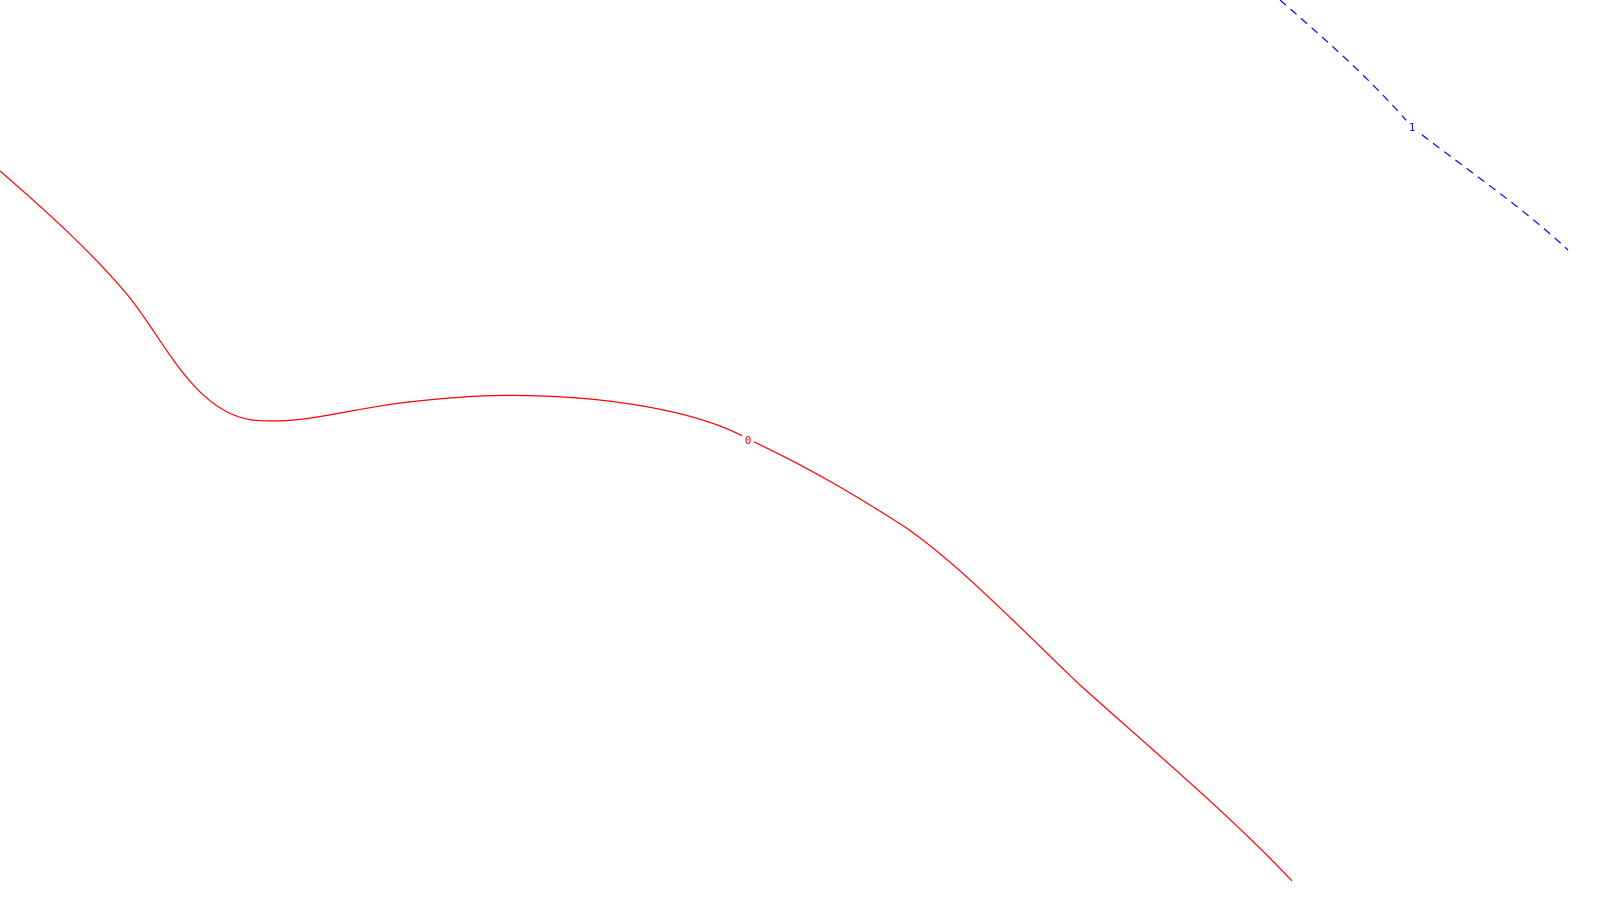 The height and width of the screenshot is (900, 1600). I want to click on curve-0-label: 0, so click(748, 440).